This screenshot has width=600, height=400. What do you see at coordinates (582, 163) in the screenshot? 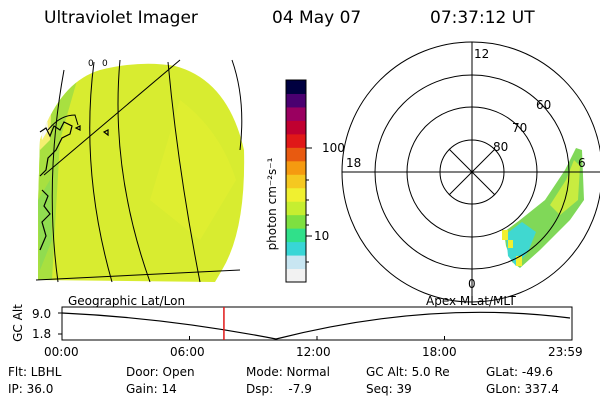
I see `mlt-label-6: 6` at bounding box center [582, 163].